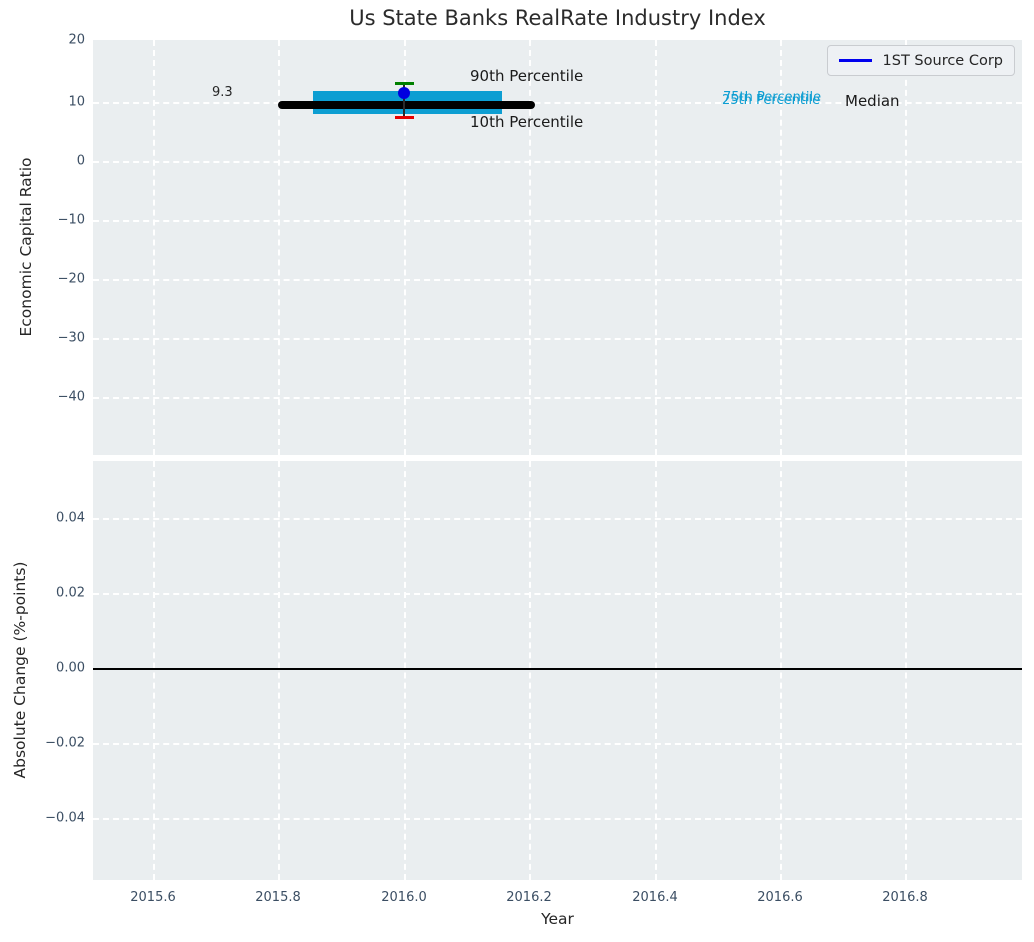  I want to click on ytick-label: 0.00, so click(70, 668).